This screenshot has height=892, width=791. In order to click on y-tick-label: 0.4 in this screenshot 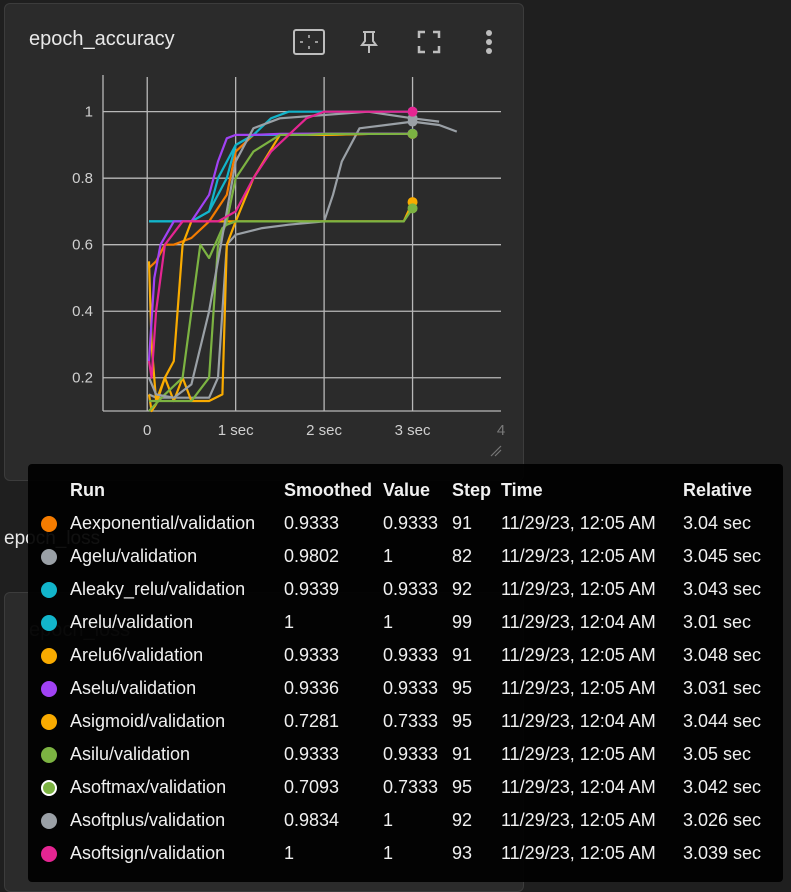, I will do `click(82, 311)`.